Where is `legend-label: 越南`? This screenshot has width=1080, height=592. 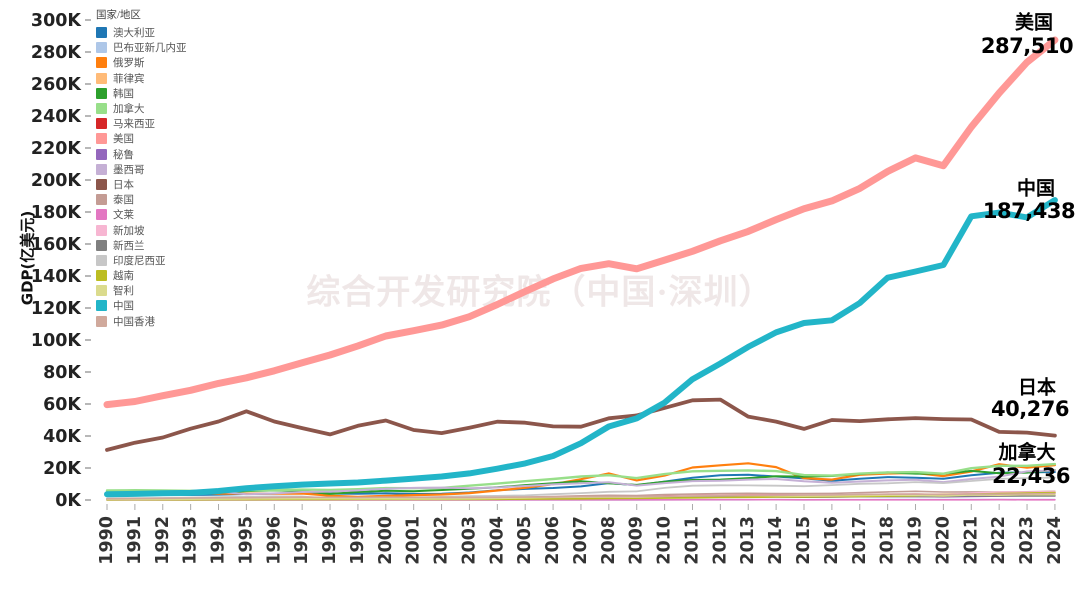
legend-label: 越南 is located at coordinates (123, 277).